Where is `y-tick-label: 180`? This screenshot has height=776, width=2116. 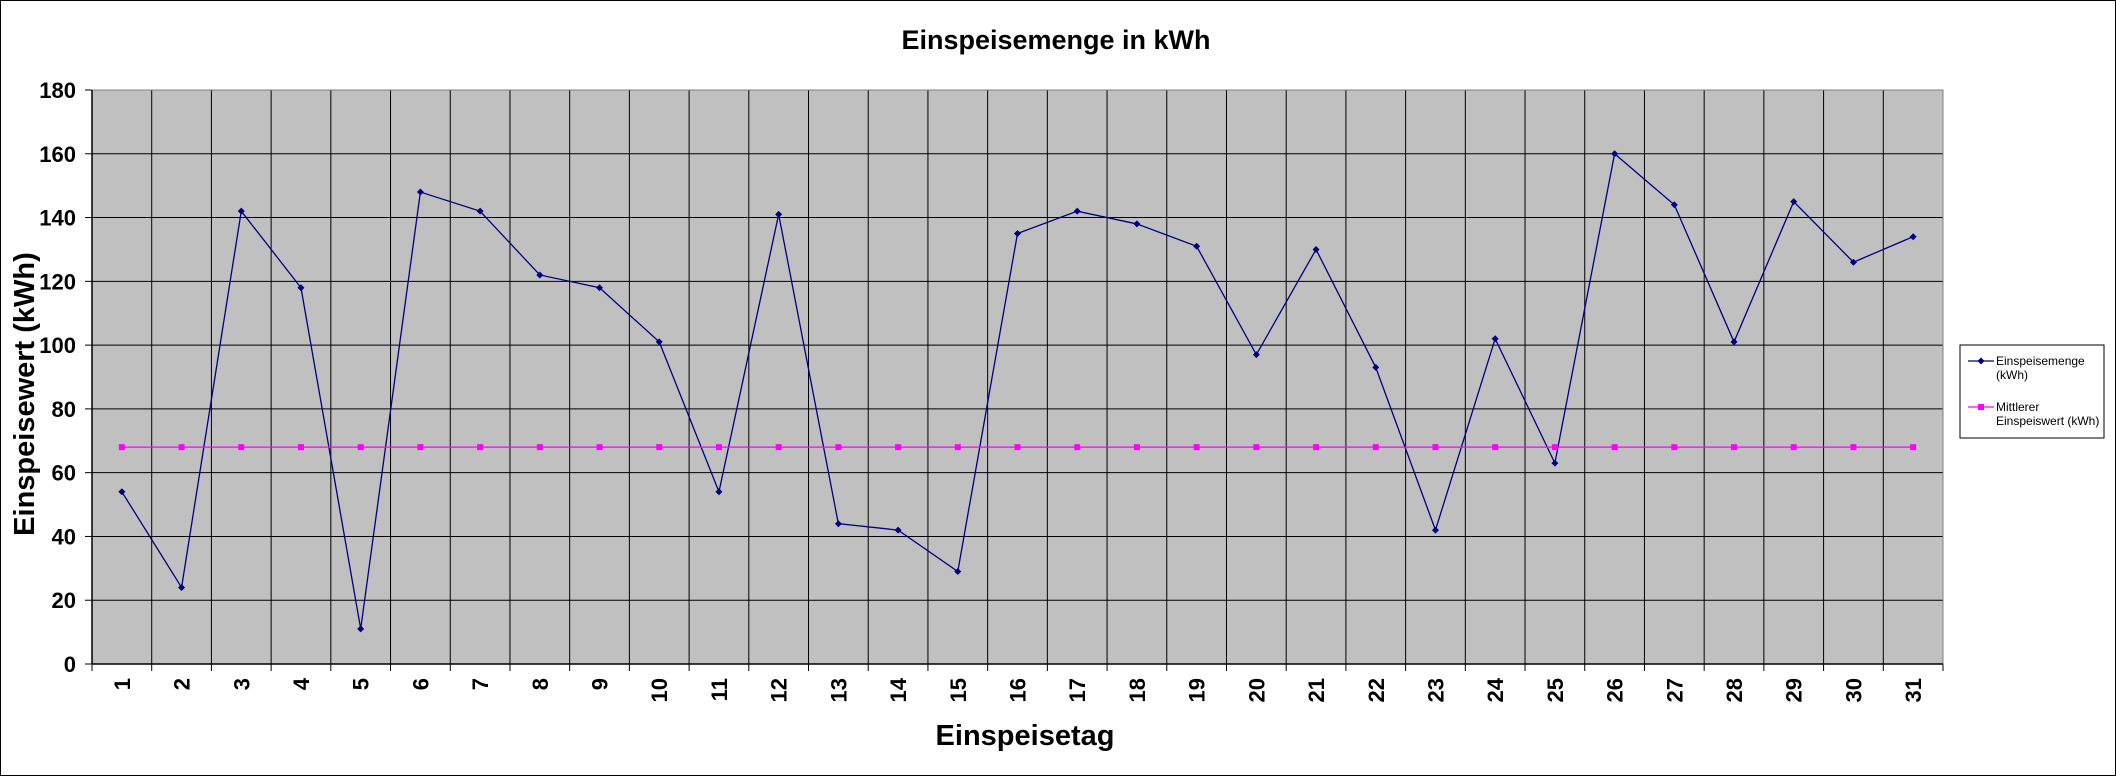 y-tick-label: 180 is located at coordinates (57, 90).